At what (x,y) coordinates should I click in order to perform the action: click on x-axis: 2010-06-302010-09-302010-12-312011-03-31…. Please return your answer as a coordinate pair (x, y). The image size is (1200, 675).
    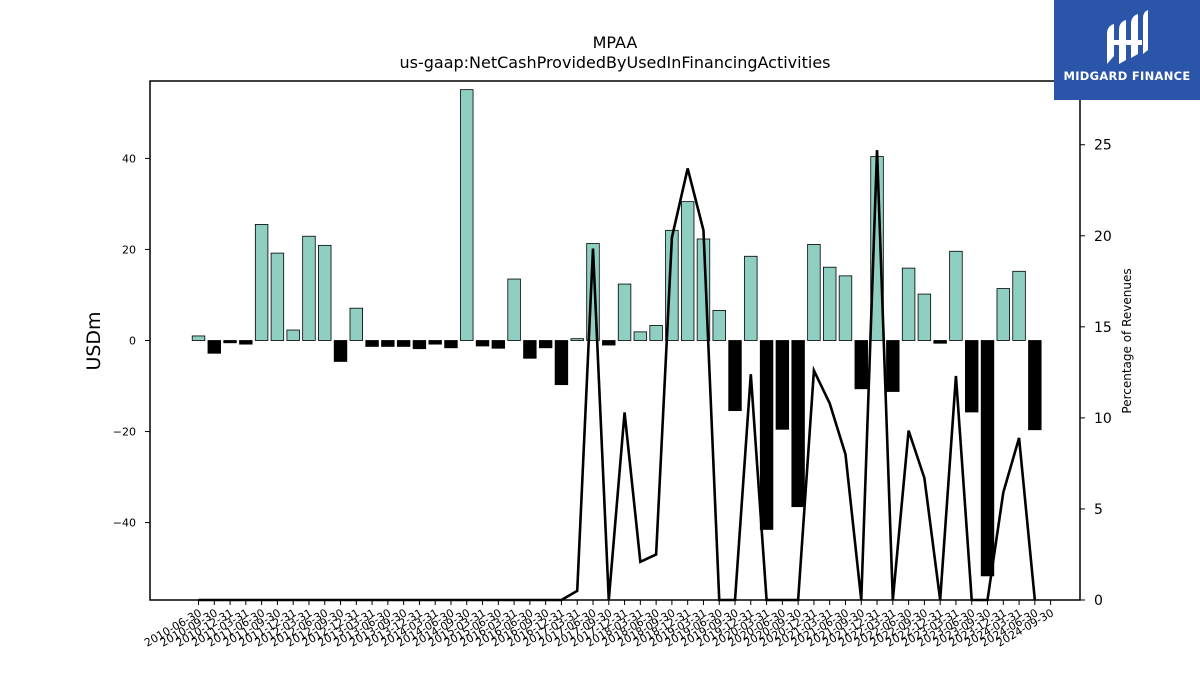
    Looking at the image, I should click on (599, 625).